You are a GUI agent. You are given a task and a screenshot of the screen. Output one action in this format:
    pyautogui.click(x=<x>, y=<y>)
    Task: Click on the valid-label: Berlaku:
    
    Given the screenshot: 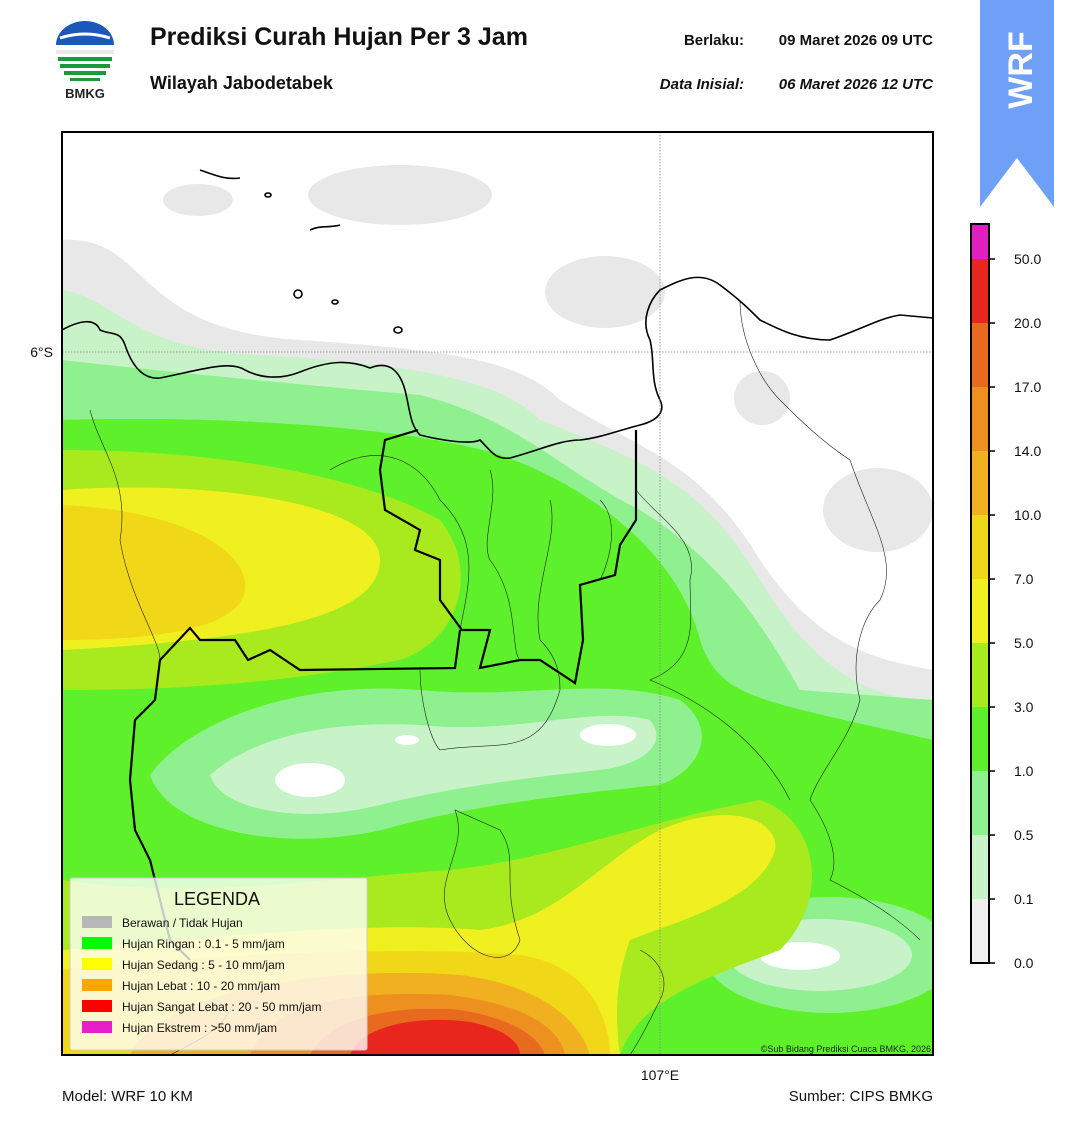 What is the action you would take?
    pyautogui.click(x=714, y=40)
    